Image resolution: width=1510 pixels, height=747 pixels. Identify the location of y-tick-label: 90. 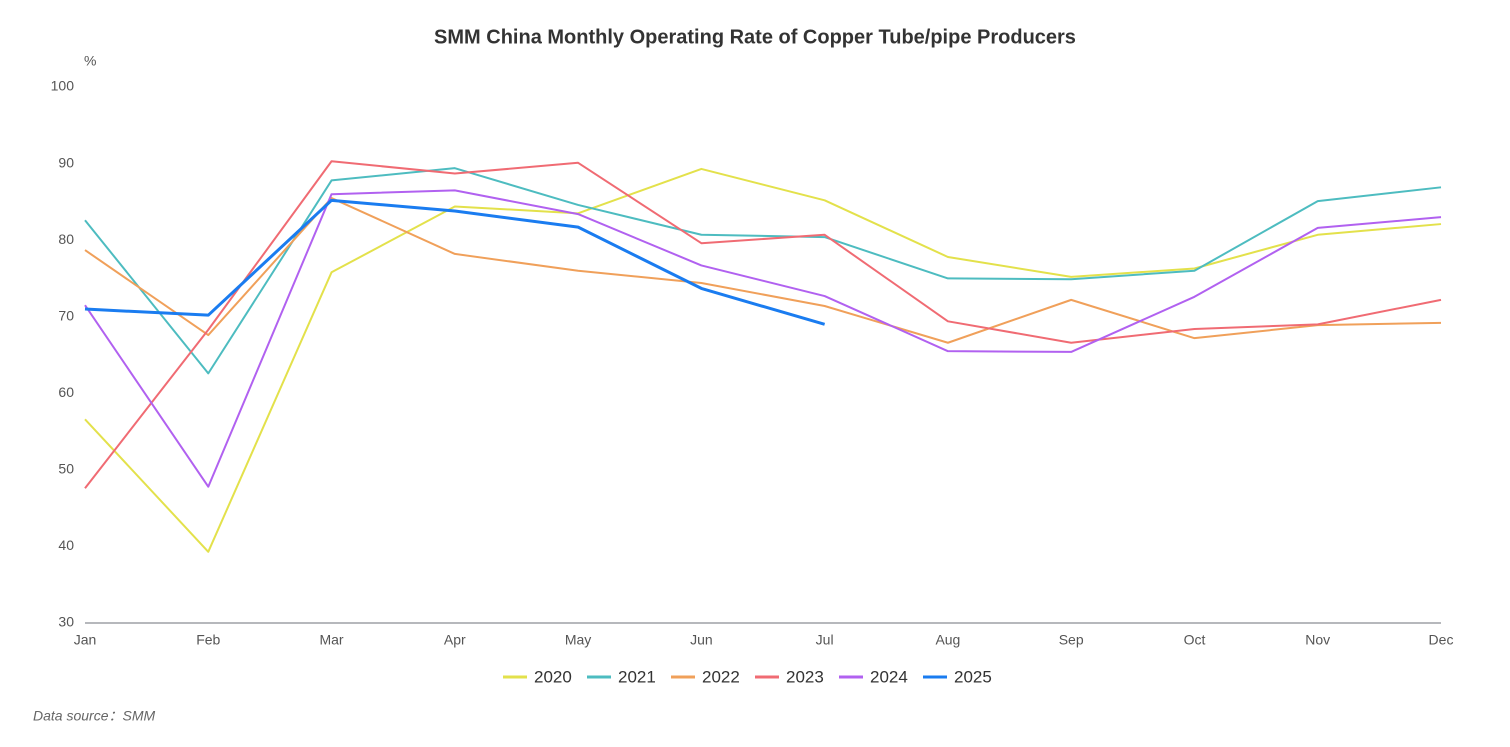
(66, 162).